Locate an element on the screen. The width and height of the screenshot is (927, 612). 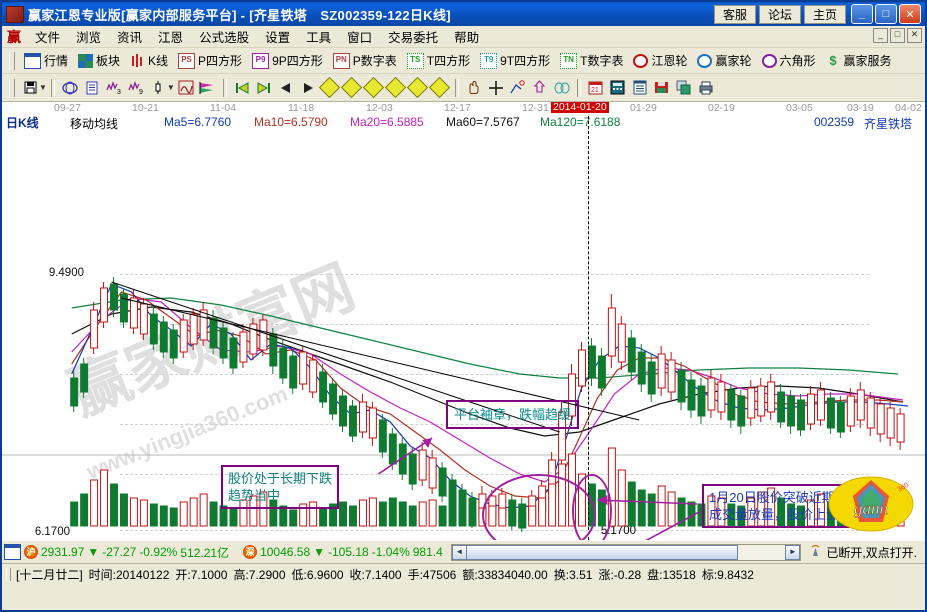
formula-icon is located at coordinates (186, 88).